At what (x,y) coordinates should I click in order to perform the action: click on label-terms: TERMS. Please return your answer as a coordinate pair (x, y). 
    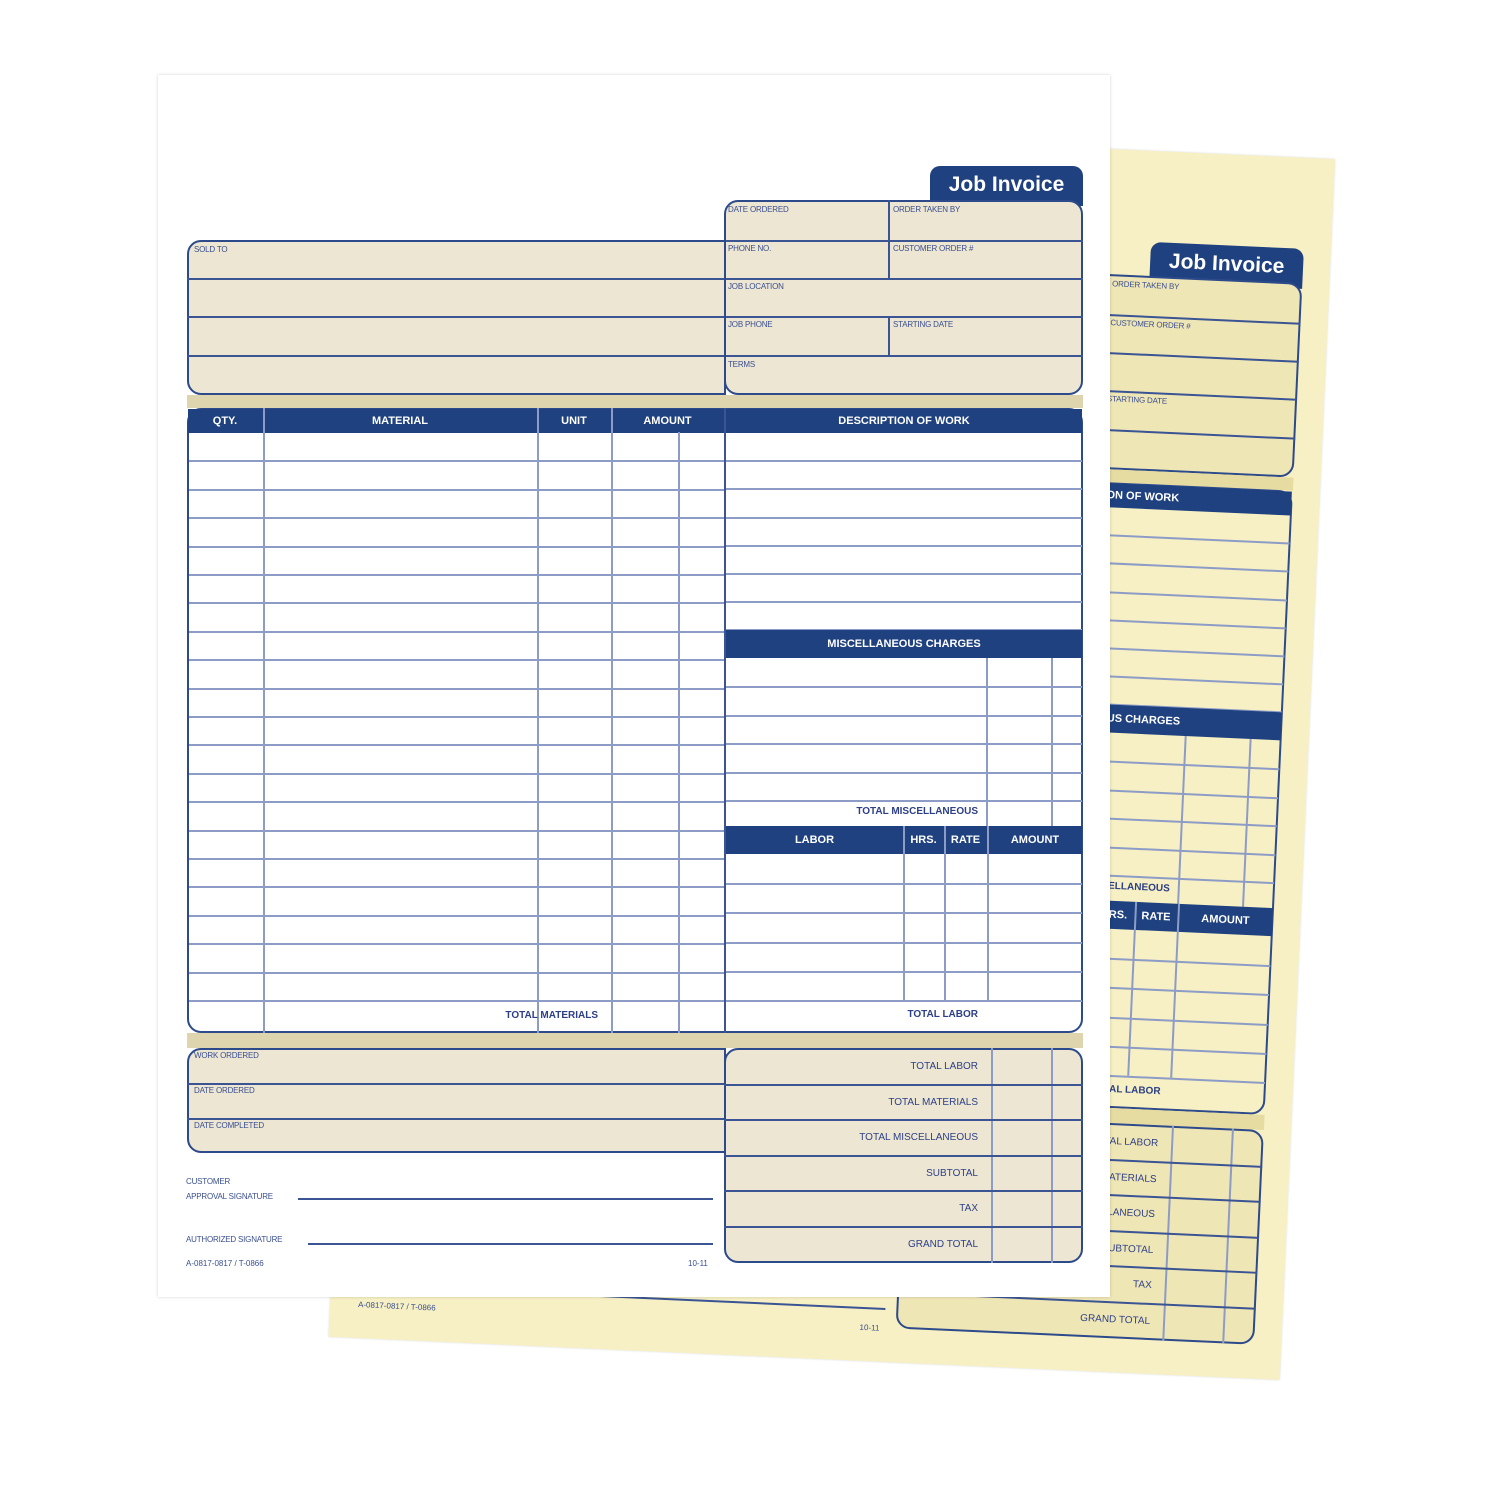
    Looking at the image, I should click on (742, 364).